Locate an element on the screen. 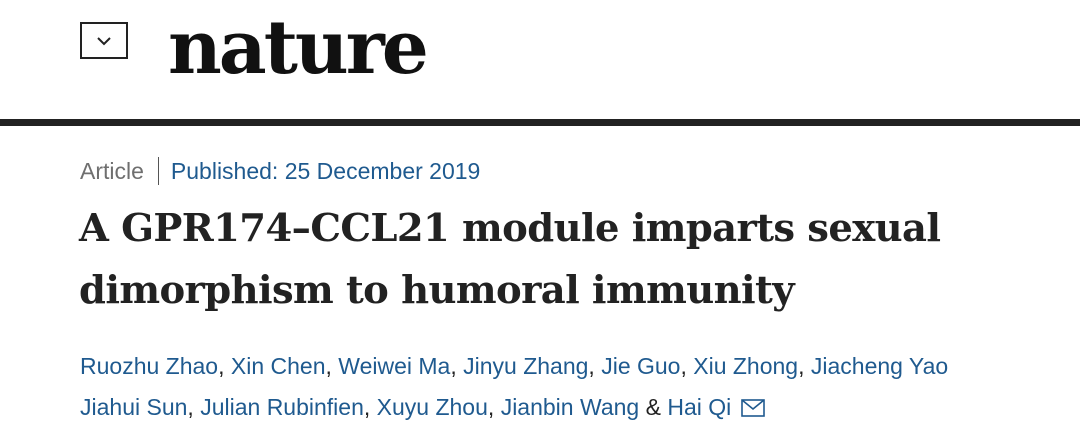 This screenshot has width=1080, height=448. article-type-label: Article is located at coordinates (112, 170).